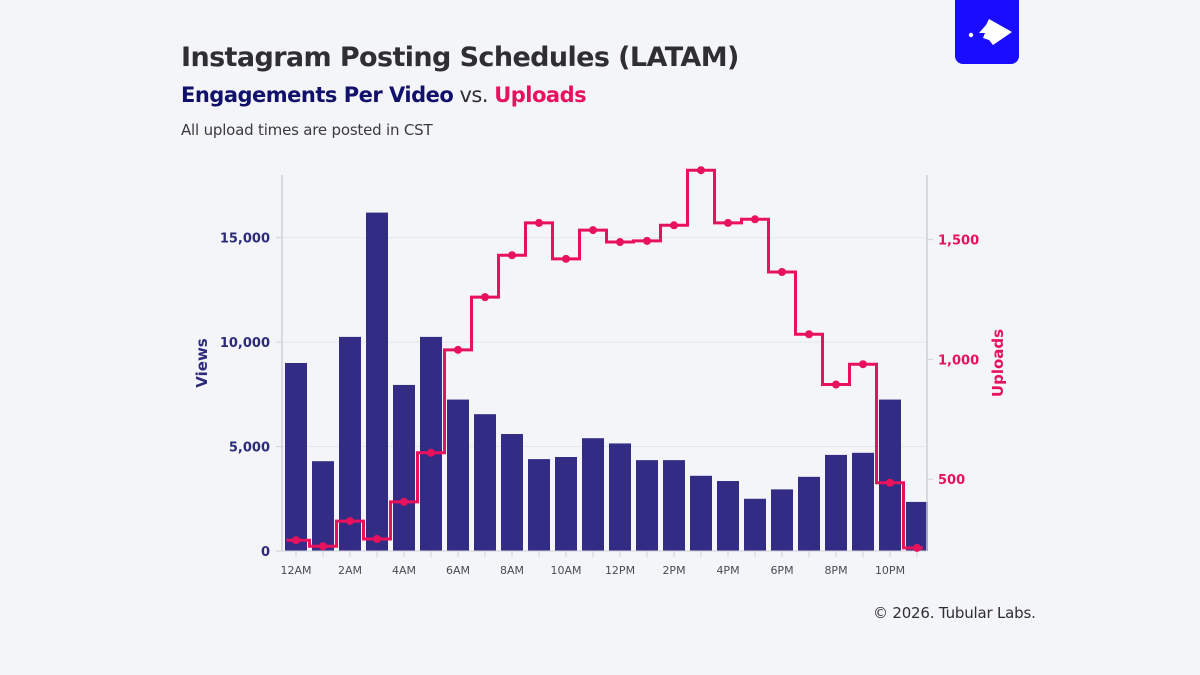 The image size is (1200, 675). I want to click on x-tick-label: 4AM, so click(404, 570).